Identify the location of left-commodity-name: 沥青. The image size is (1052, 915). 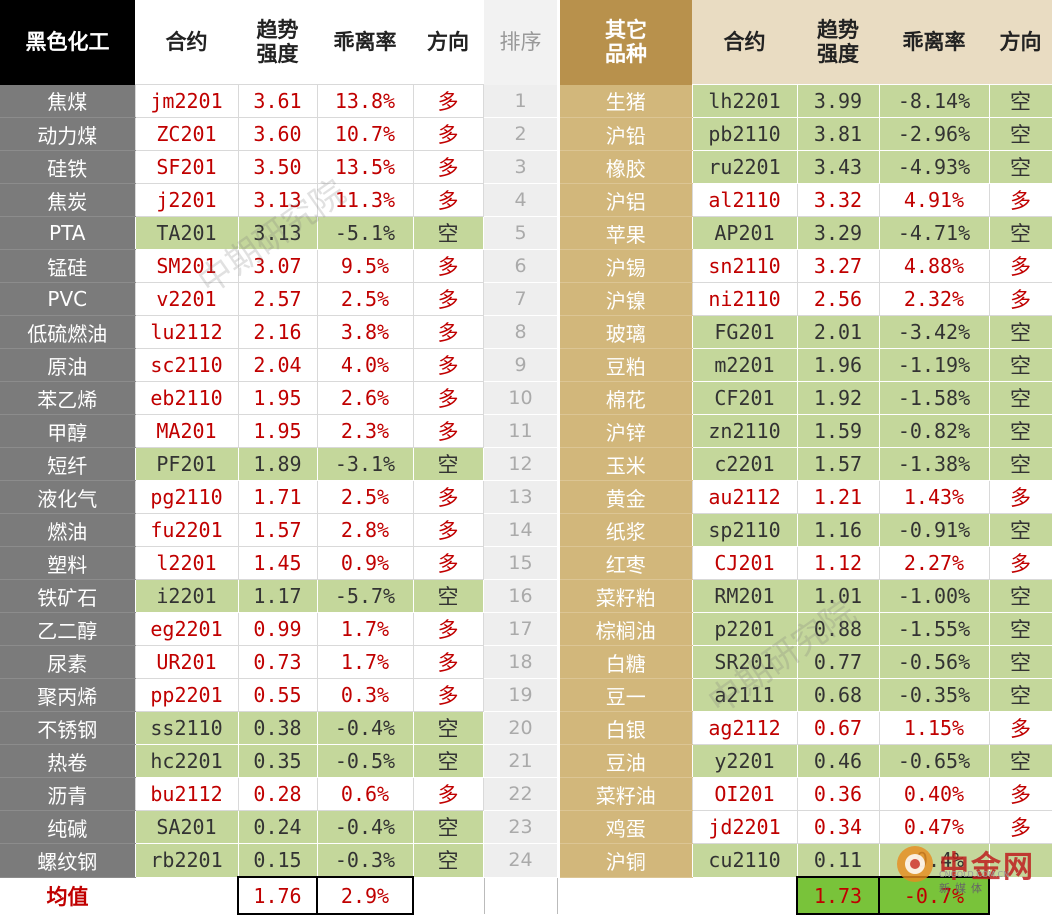
(67, 794).